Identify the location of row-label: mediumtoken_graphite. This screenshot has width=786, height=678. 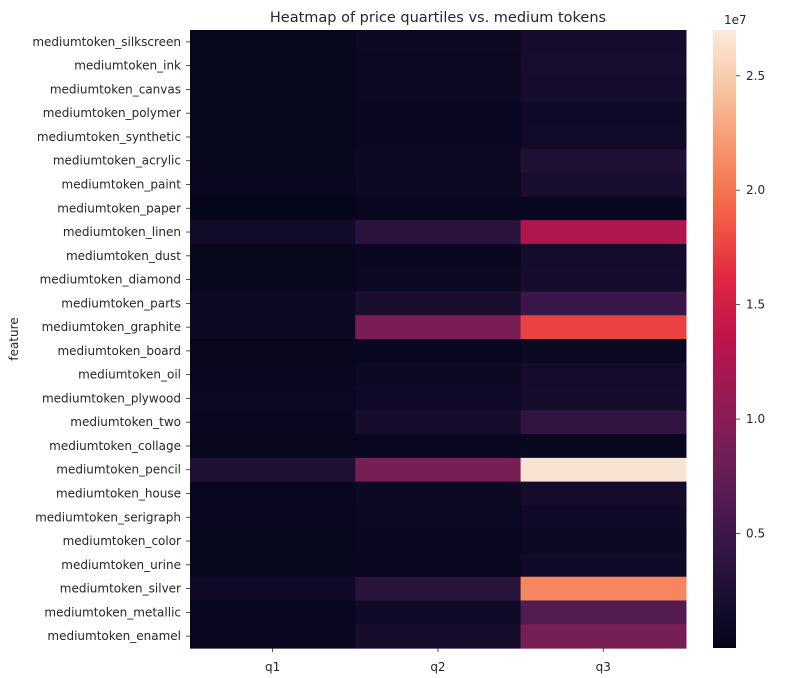
(111, 327).